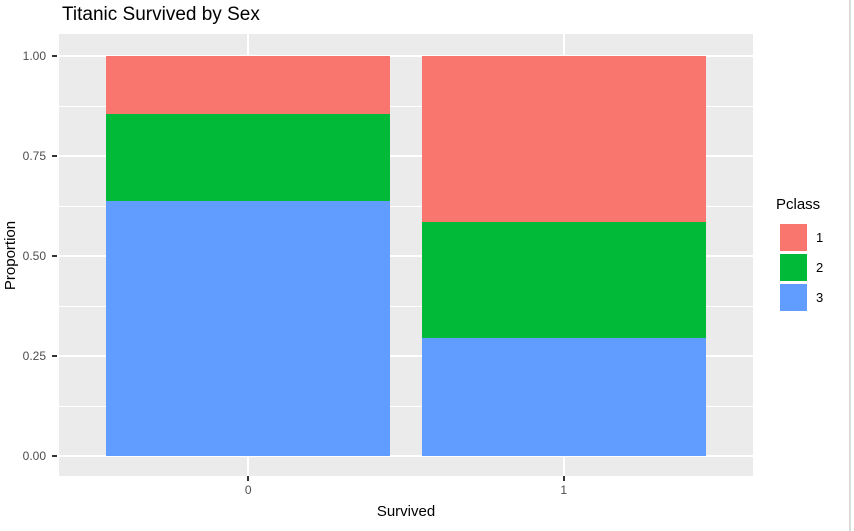 This screenshot has height=531, width=854. I want to click on y-tick-label: 0.25, so click(34, 356).